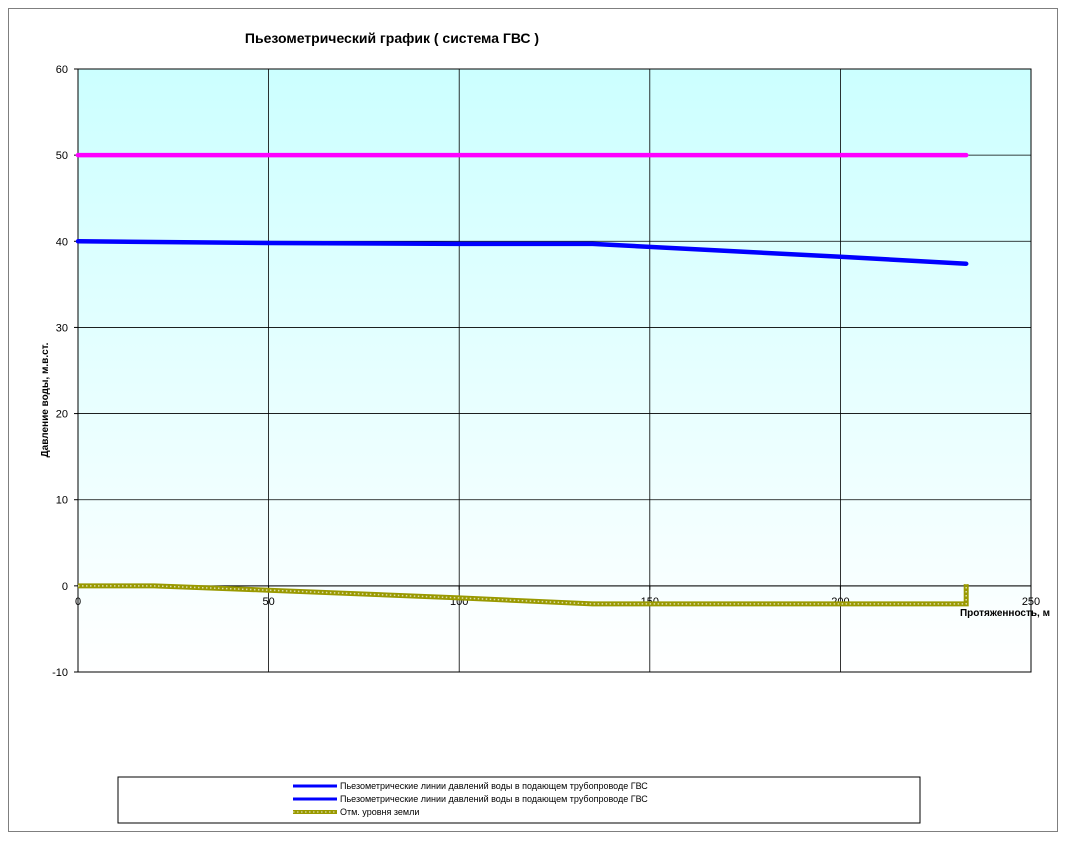 The height and width of the screenshot is (843, 1065). Describe the element at coordinates (62, 242) in the screenshot. I see `y-tick-label: 40` at that location.